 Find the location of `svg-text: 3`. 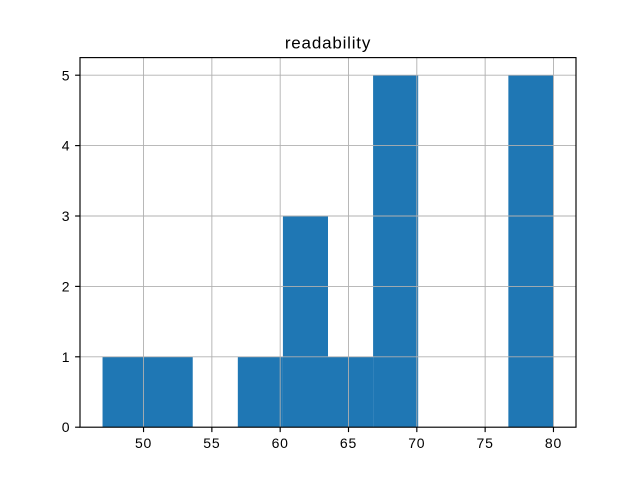

svg-text: 3 is located at coordinates (66, 216).